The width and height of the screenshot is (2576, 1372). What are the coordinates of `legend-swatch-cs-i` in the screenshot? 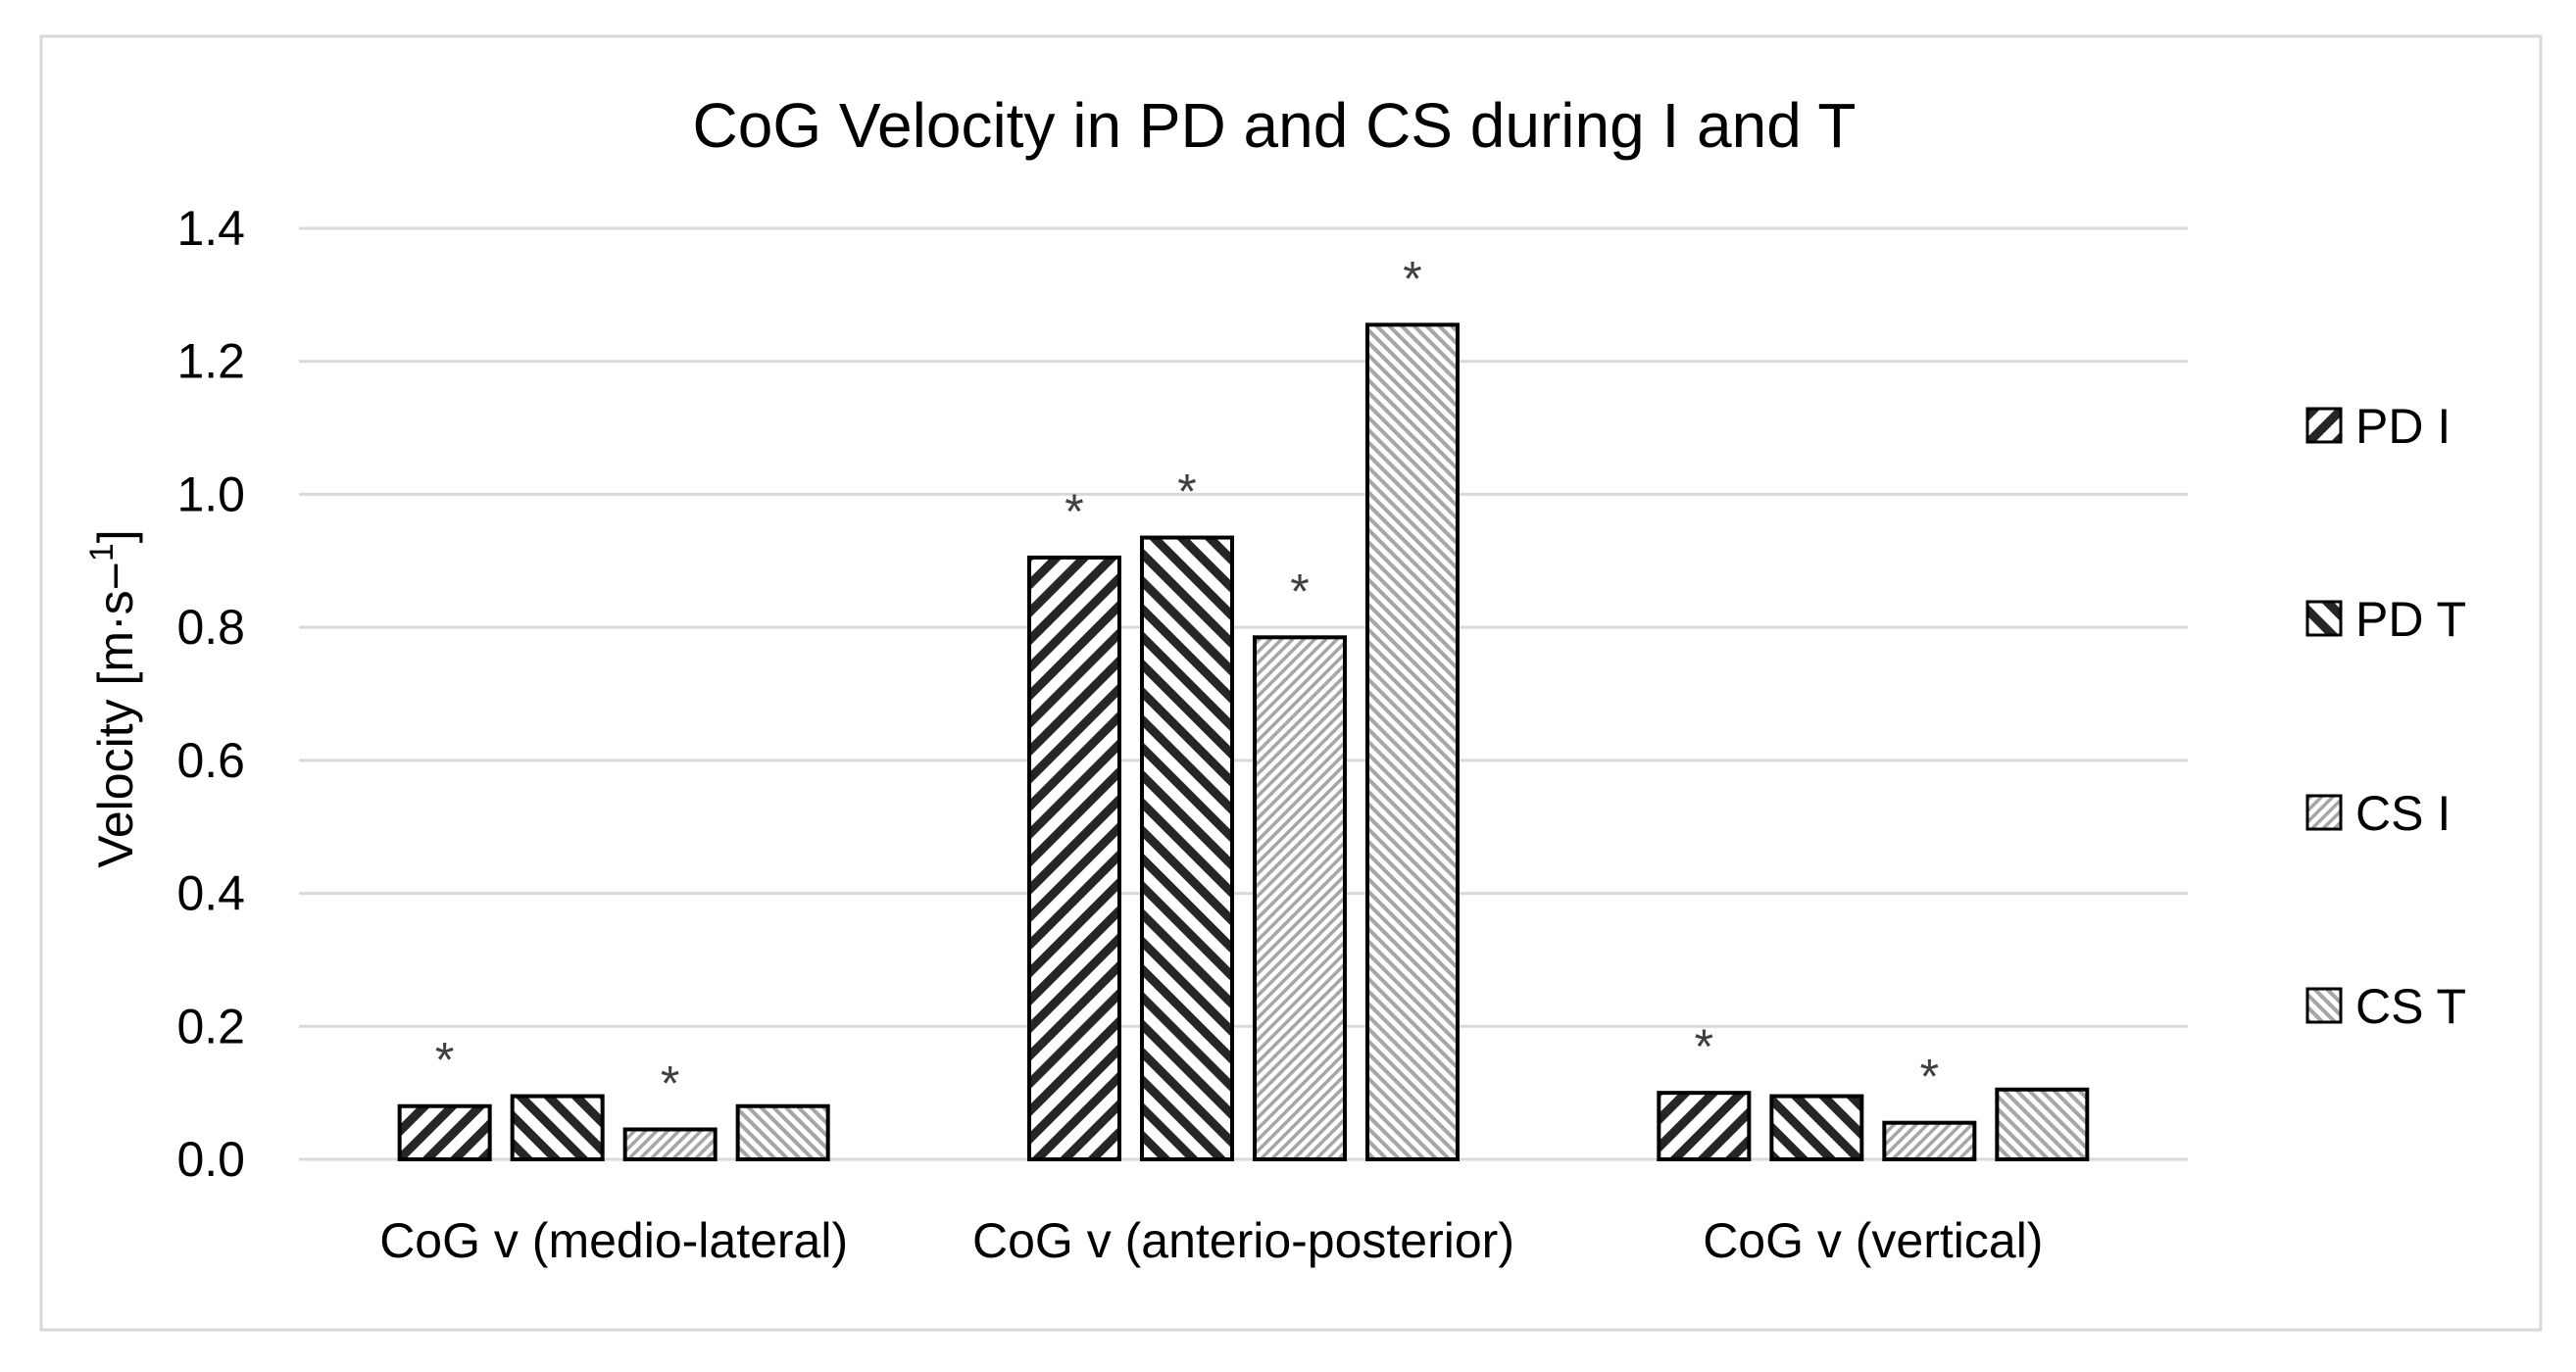 It's located at (2324, 812).